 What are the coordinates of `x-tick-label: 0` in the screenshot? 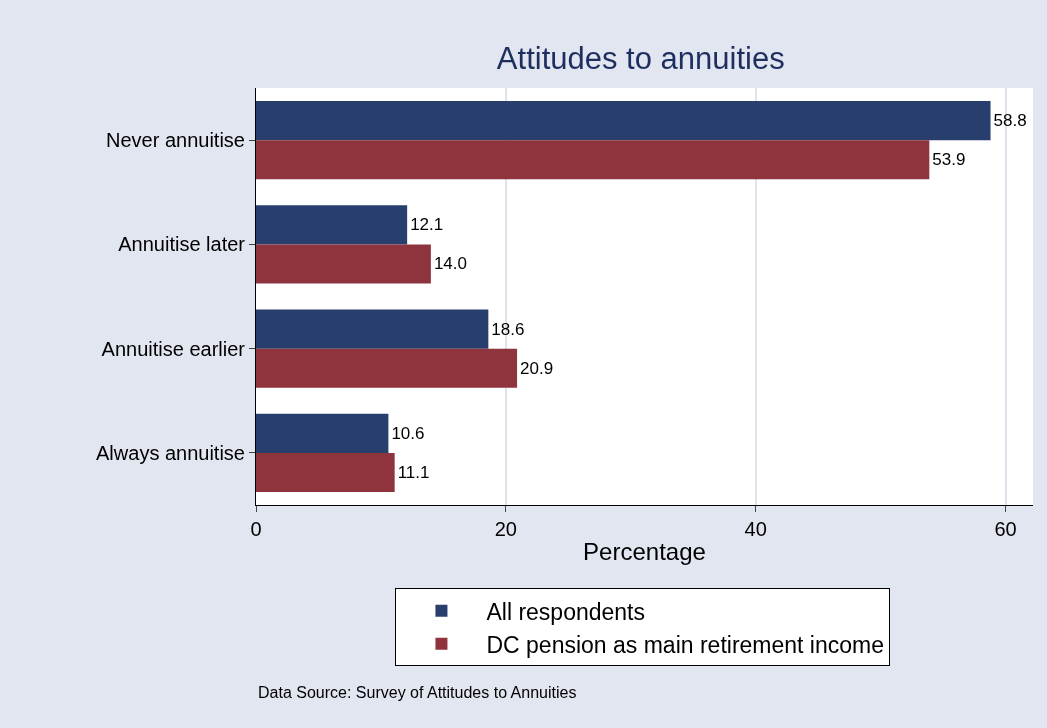 It's located at (256, 529).